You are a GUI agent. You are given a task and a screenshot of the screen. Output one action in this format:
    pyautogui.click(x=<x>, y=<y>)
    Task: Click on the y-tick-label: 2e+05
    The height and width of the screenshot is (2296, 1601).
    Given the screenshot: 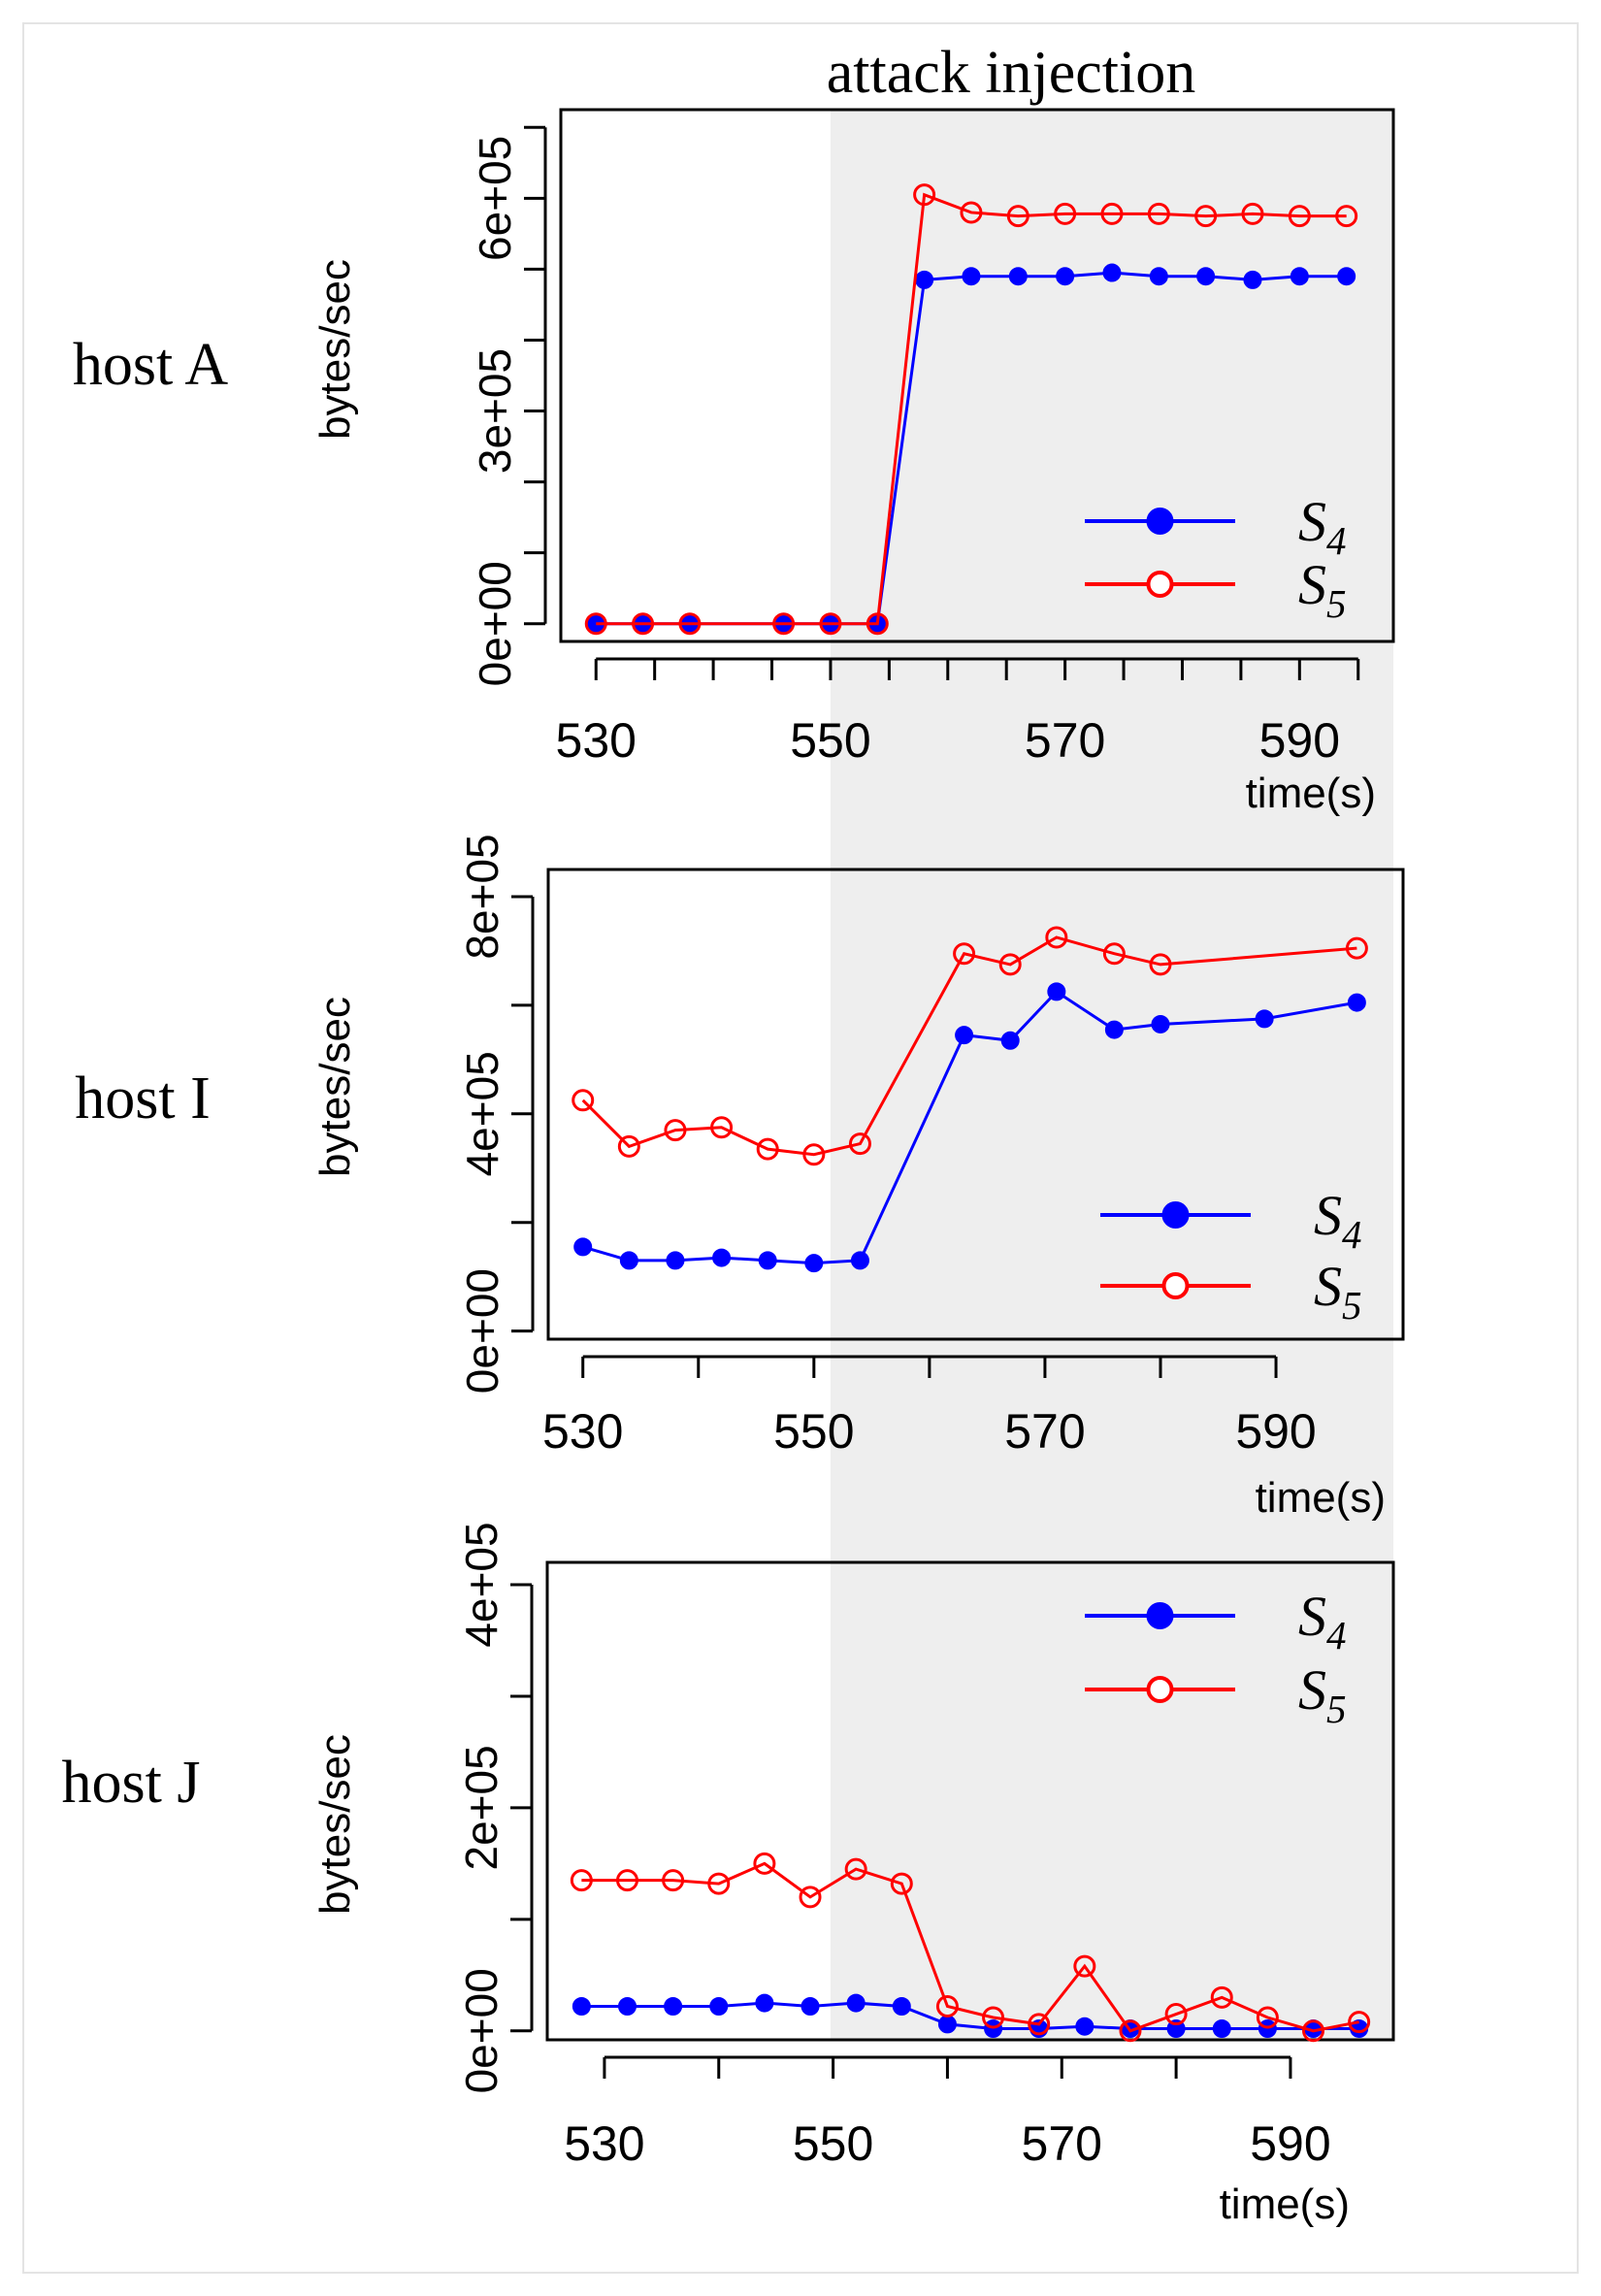 What is the action you would take?
    pyautogui.click(x=481, y=1807)
    